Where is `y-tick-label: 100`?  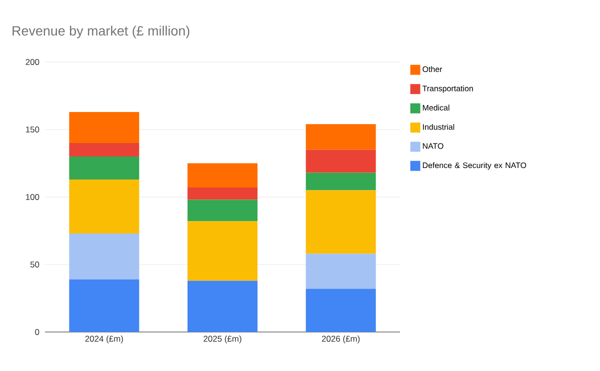
y-tick-label: 100 is located at coordinates (33, 197).